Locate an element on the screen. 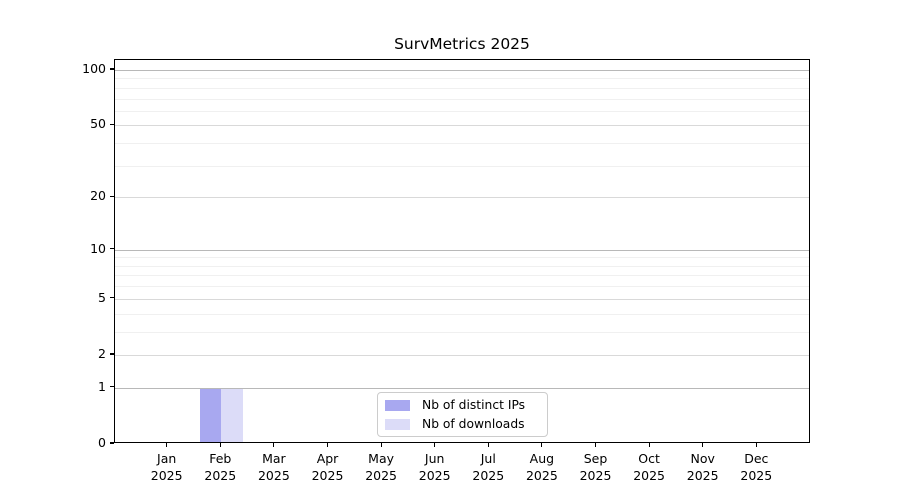 The image size is (900, 500). bar-downloads is located at coordinates (232, 415).